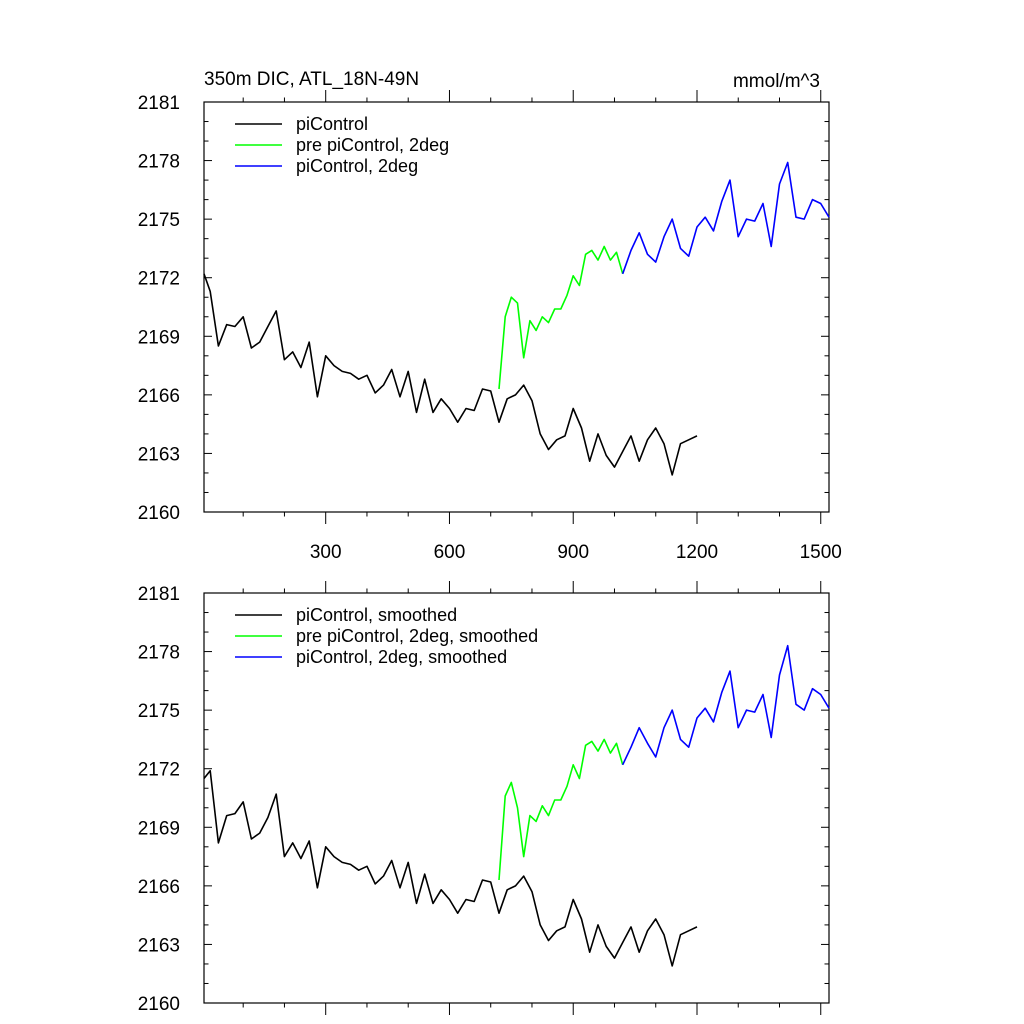 The image size is (1024, 1024). What do you see at coordinates (372, 145) in the screenshot?
I see `legend-label: pre piControl, 2deg` at bounding box center [372, 145].